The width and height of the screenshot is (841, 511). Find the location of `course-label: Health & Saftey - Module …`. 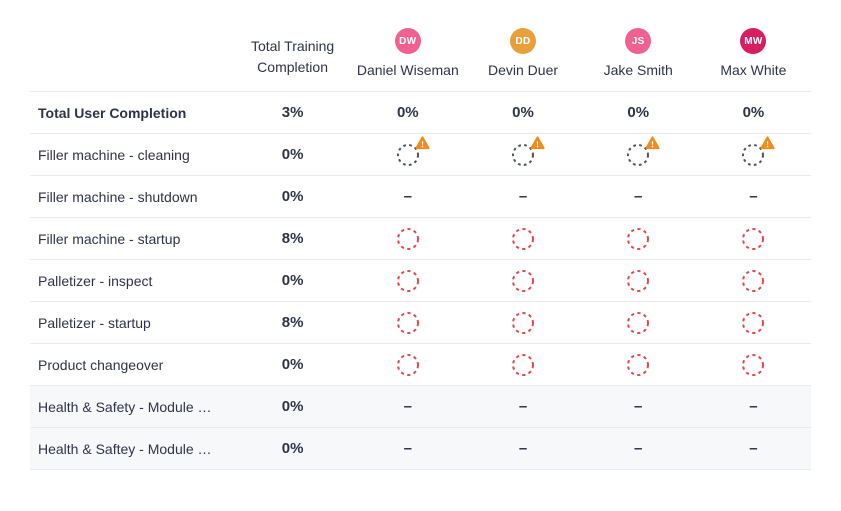

course-label: Health & Saftey - Module … is located at coordinates (125, 448).